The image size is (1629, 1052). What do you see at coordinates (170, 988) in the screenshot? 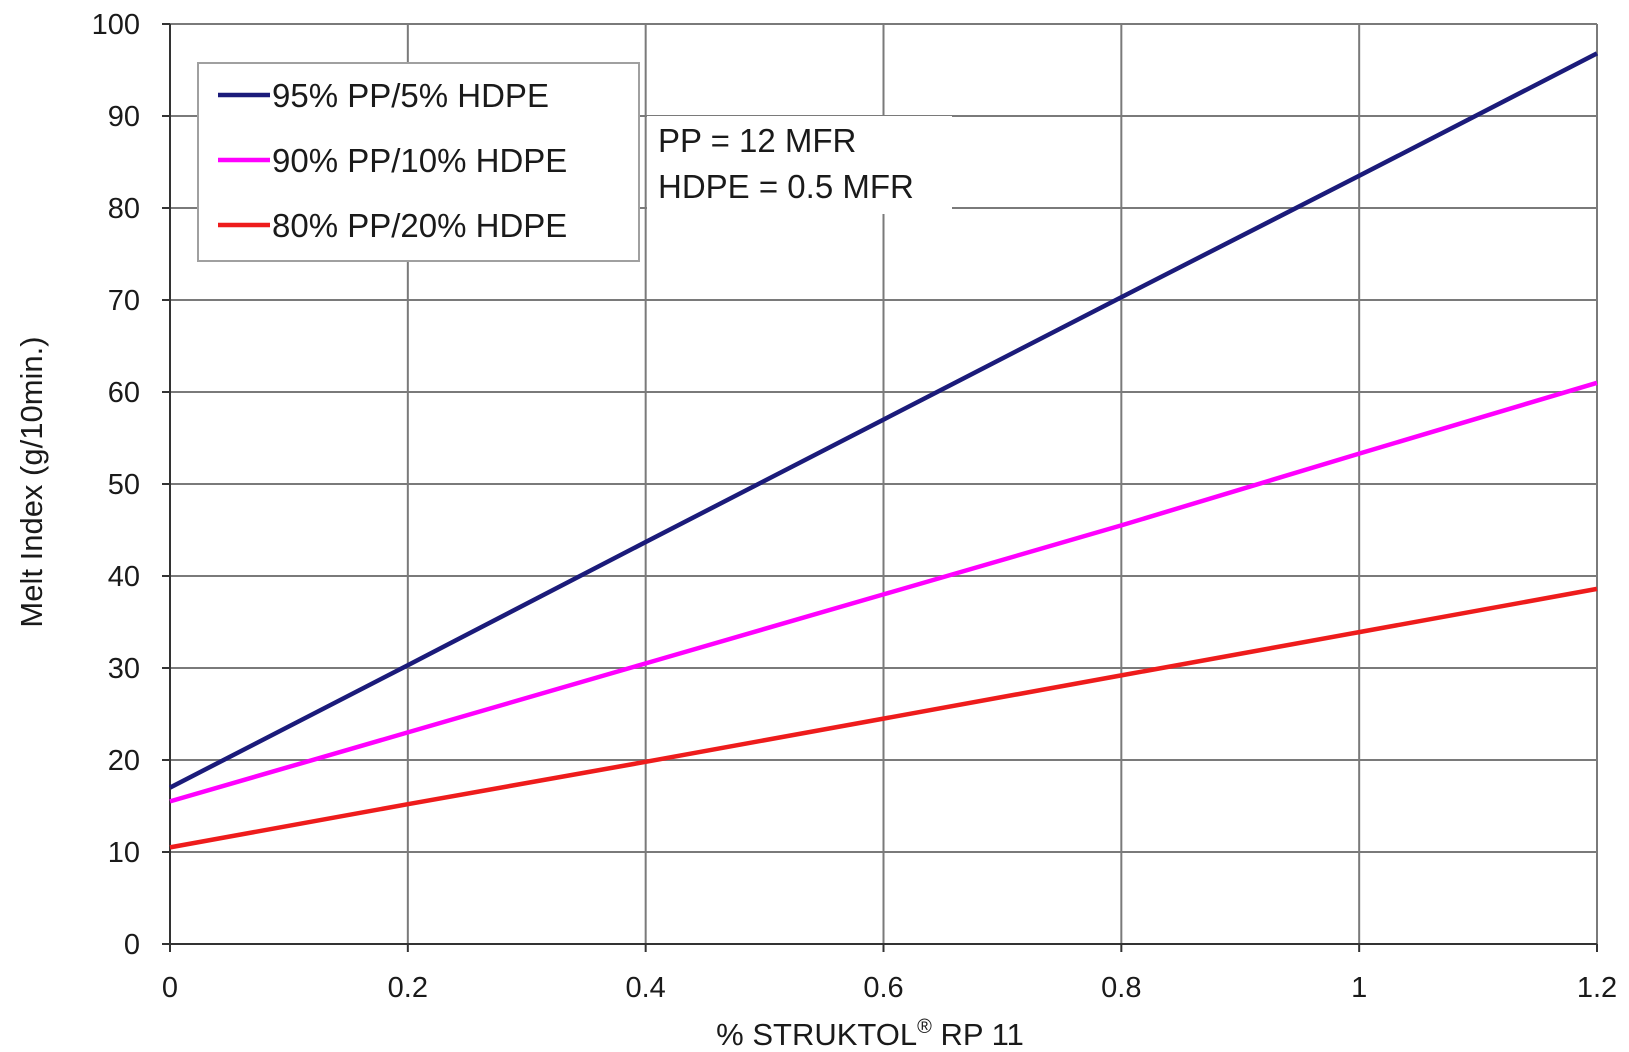
I see `x-tick-label: 0` at bounding box center [170, 988].